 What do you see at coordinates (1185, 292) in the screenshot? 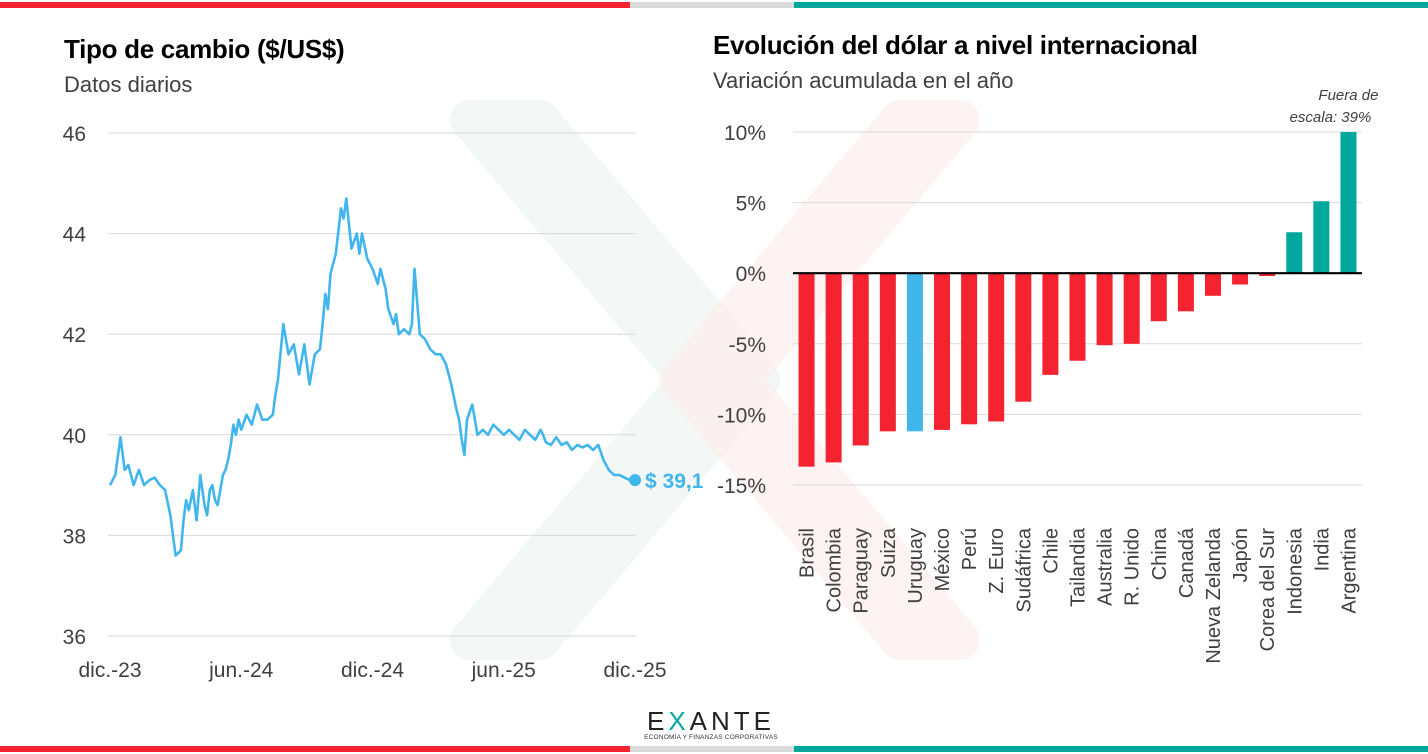
I see `bar-canadá` at bounding box center [1185, 292].